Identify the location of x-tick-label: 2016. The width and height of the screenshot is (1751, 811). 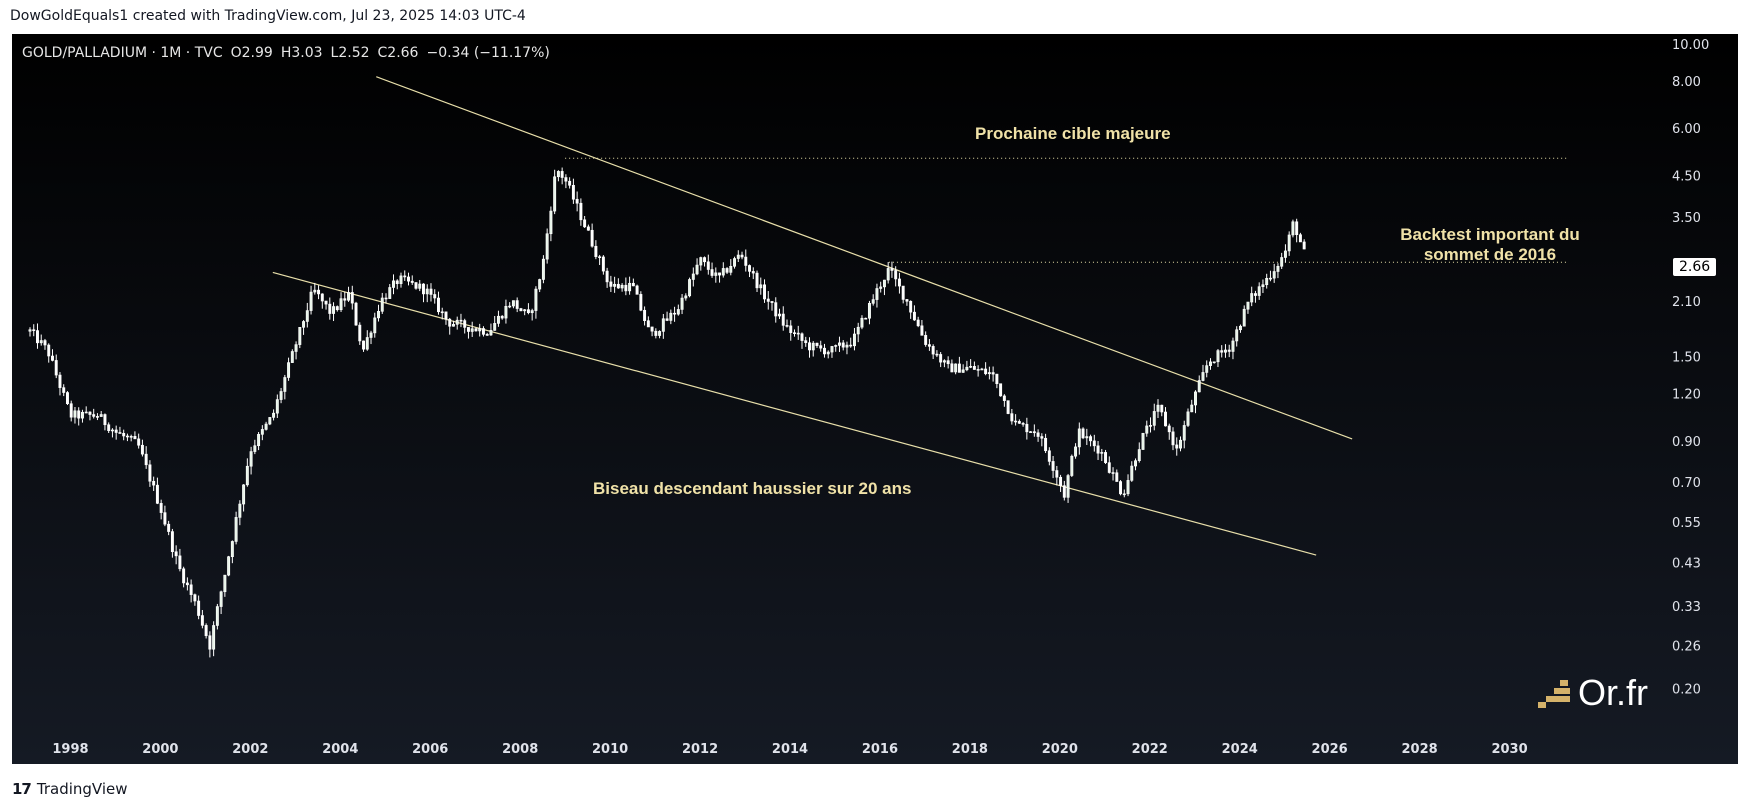
(880, 749).